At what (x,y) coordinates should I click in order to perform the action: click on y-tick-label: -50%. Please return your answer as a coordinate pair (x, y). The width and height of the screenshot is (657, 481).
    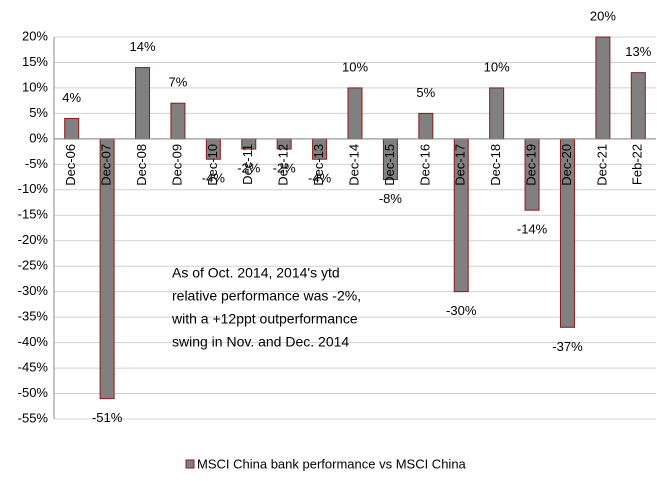
    Looking at the image, I should click on (33, 392).